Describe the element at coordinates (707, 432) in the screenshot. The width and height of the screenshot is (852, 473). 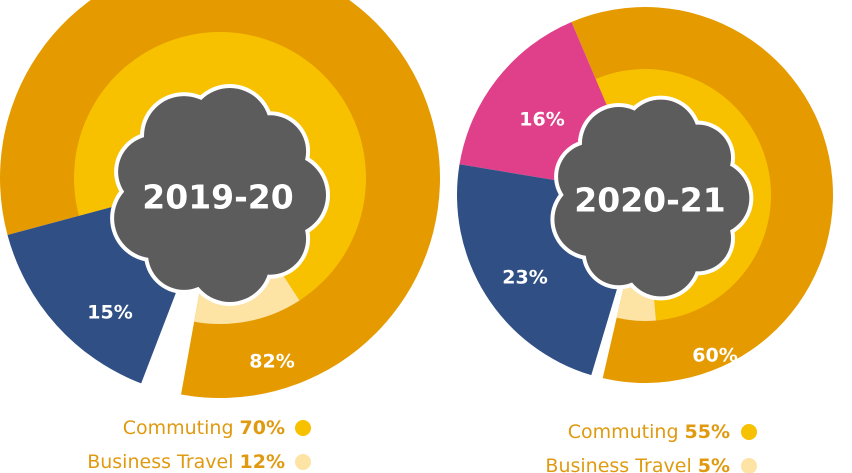
I see `legend-value: 55%` at that location.